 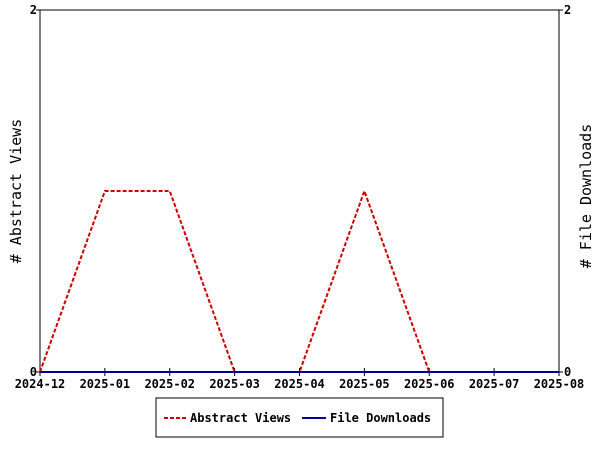 I want to click on x-tick-label: 2025-05, so click(x=364, y=384).